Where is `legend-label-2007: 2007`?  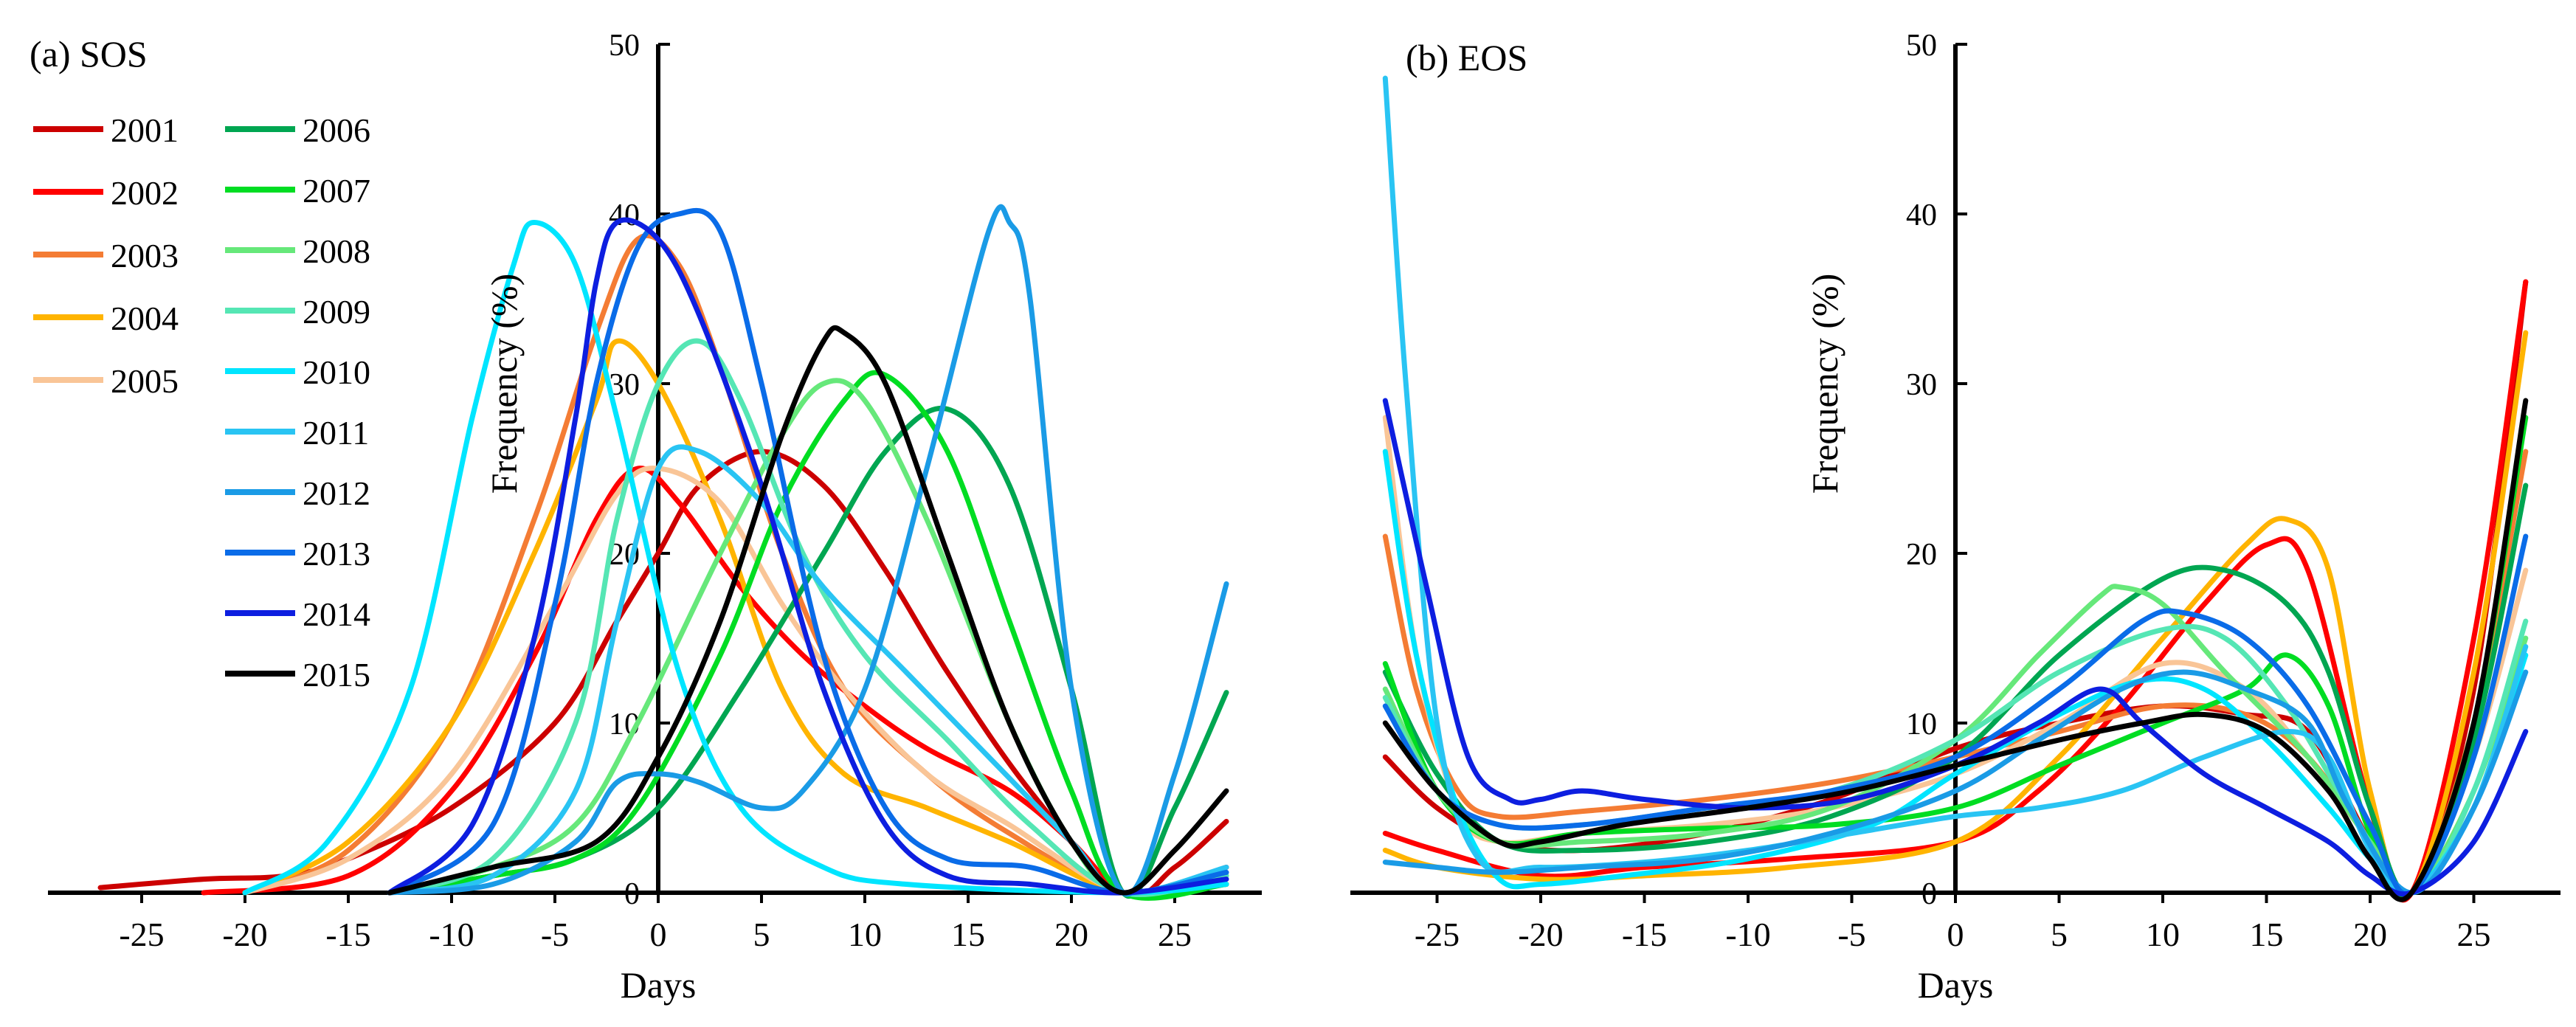
legend-label-2007: 2007 is located at coordinates (336, 191).